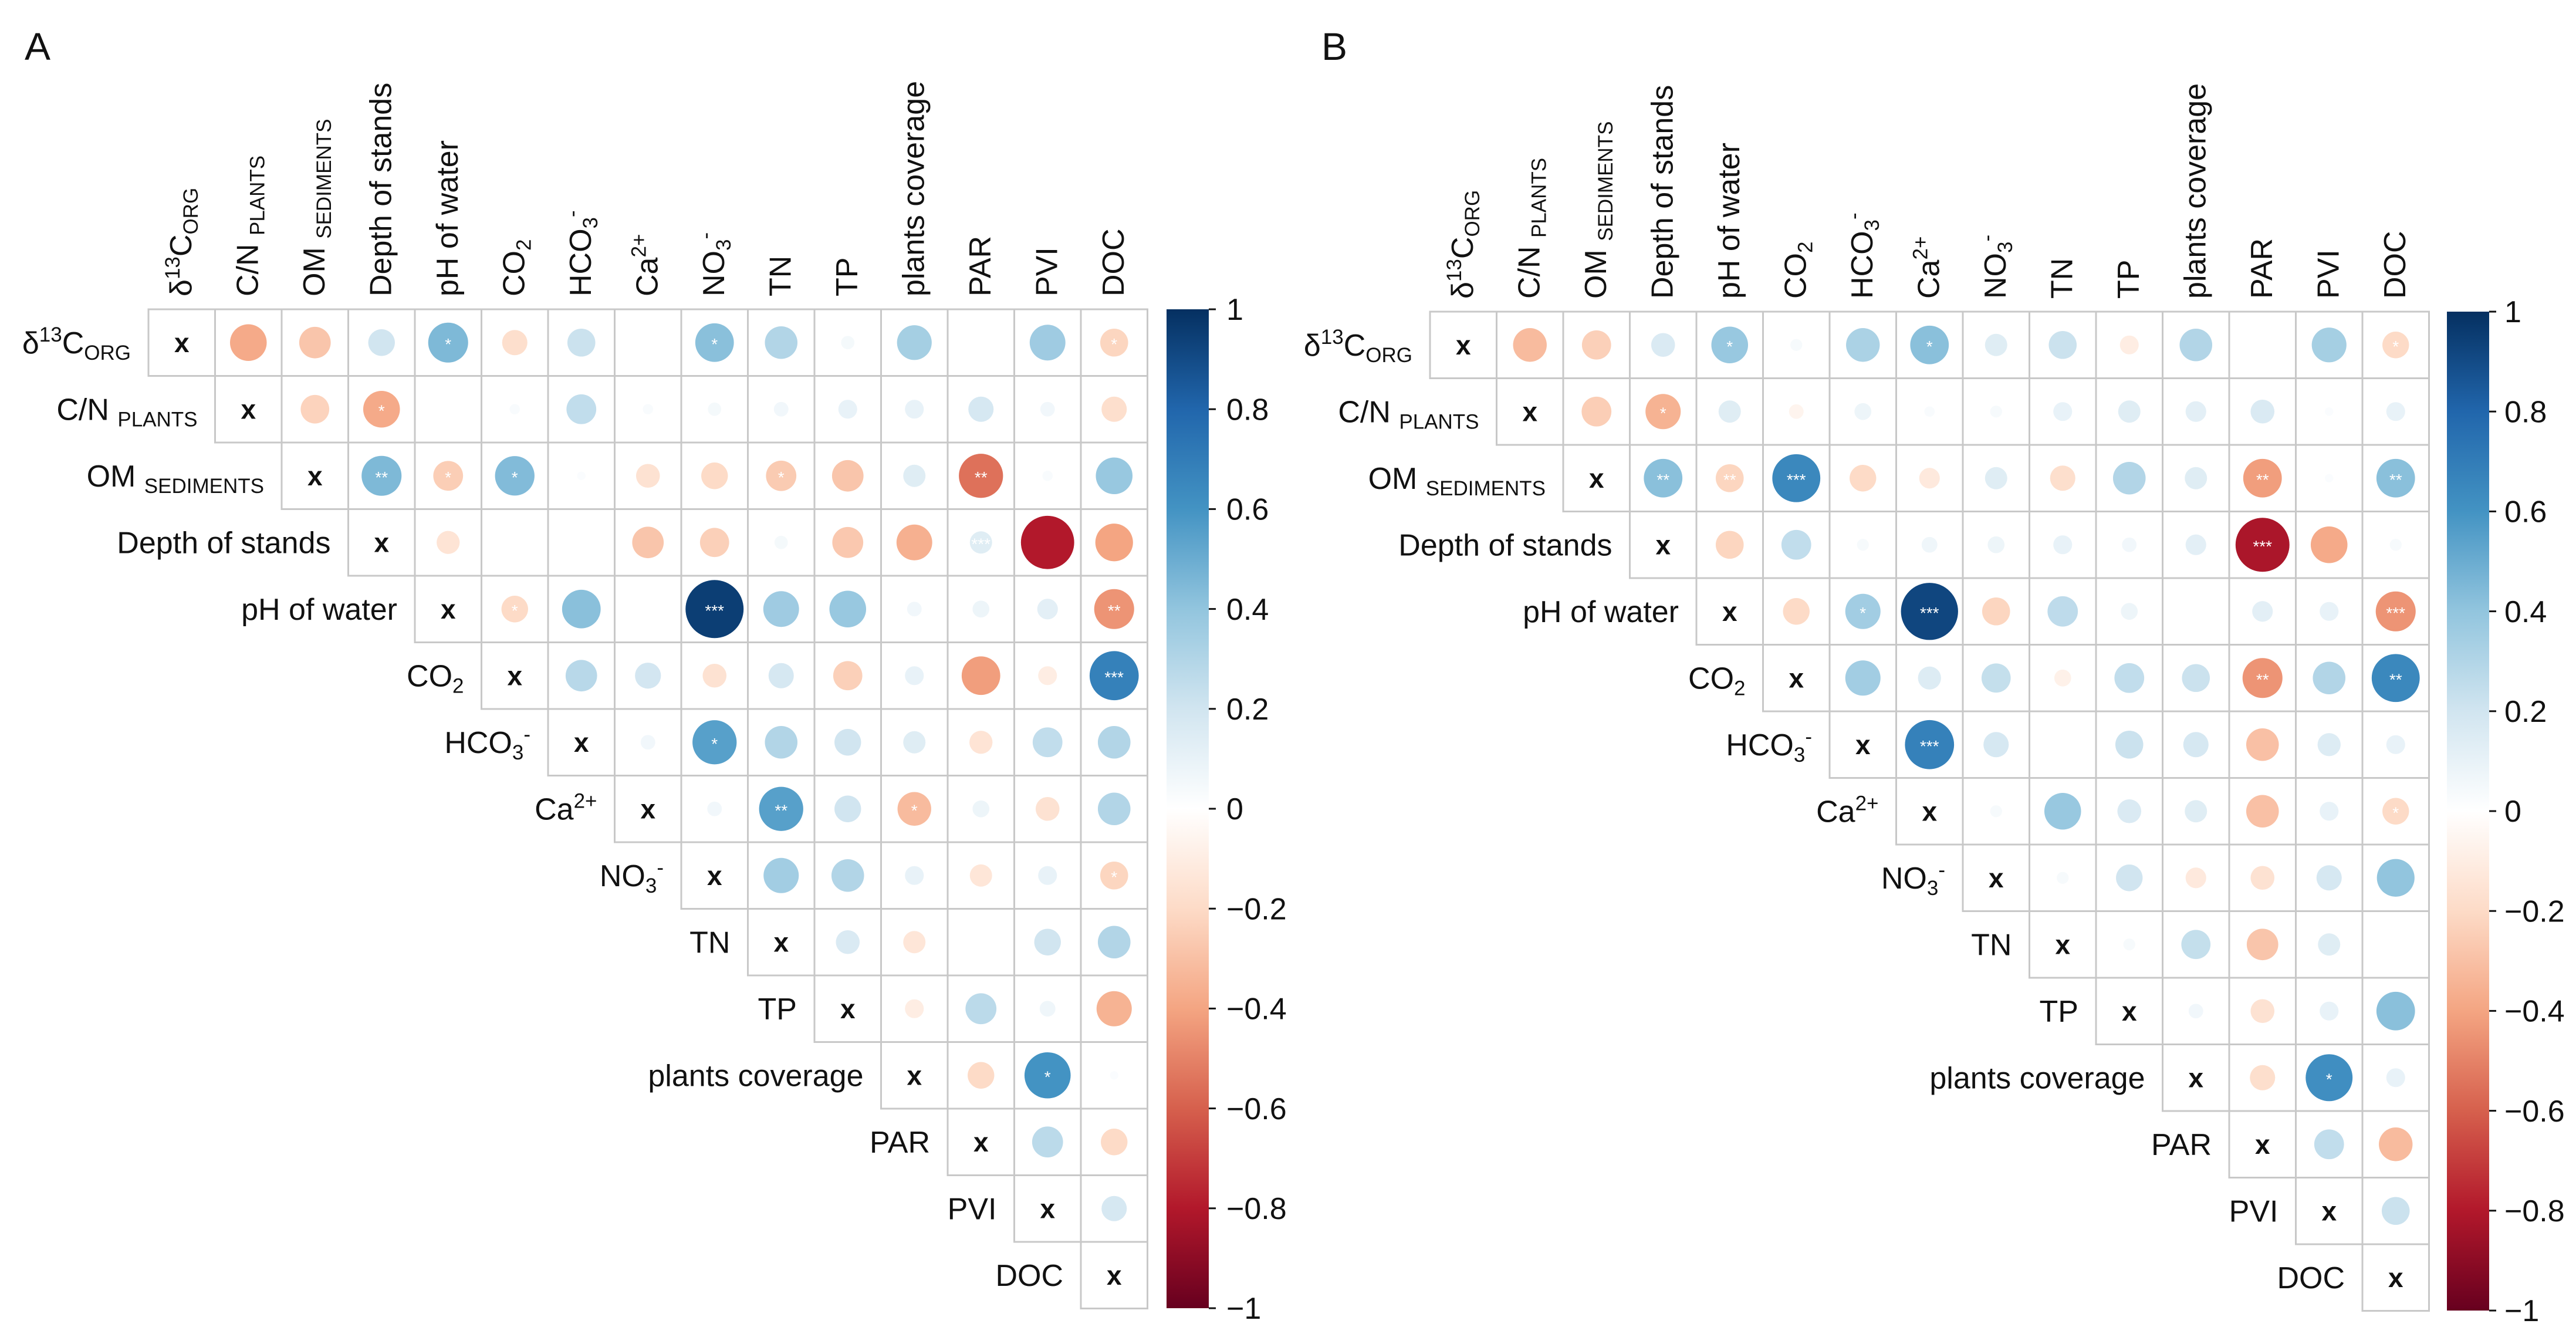  What do you see at coordinates (1334, 46) in the screenshot?
I see `panel-label: B` at bounding box center [1334, 46].